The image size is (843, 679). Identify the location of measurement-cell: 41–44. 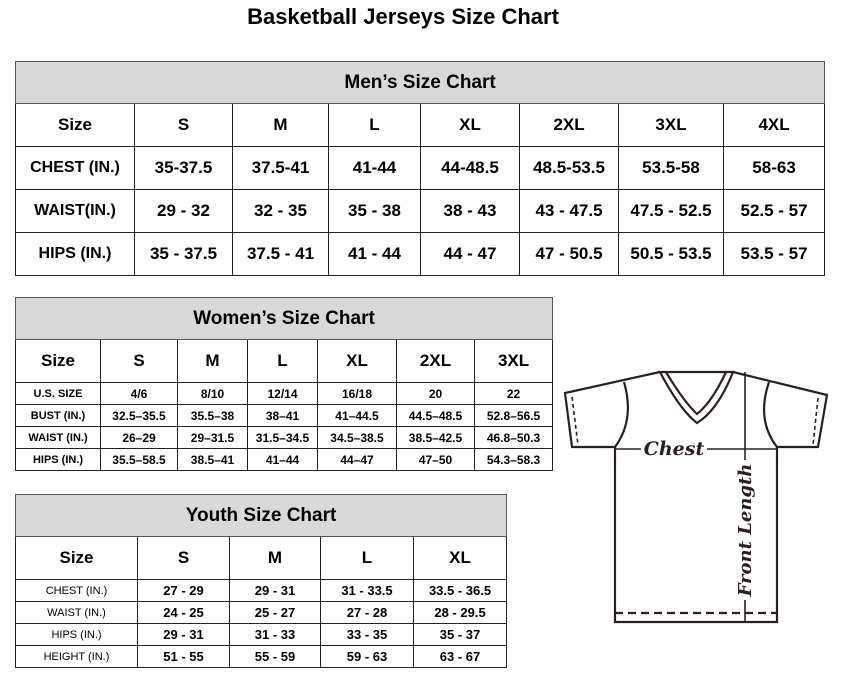
(282, 459).